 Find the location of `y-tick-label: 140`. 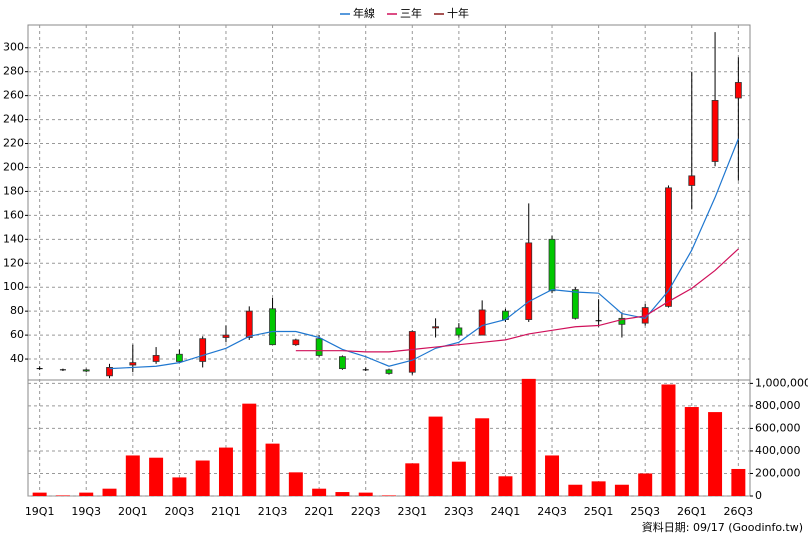

y-tick-label: 140 is located at coordinates (13, 238).